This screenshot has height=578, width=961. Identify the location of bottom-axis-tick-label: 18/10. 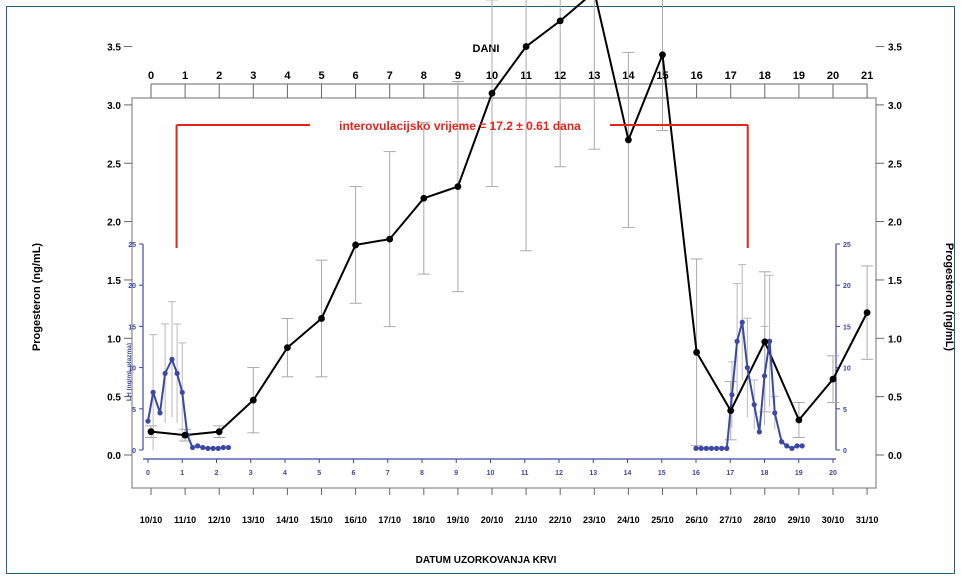
(424, 520).